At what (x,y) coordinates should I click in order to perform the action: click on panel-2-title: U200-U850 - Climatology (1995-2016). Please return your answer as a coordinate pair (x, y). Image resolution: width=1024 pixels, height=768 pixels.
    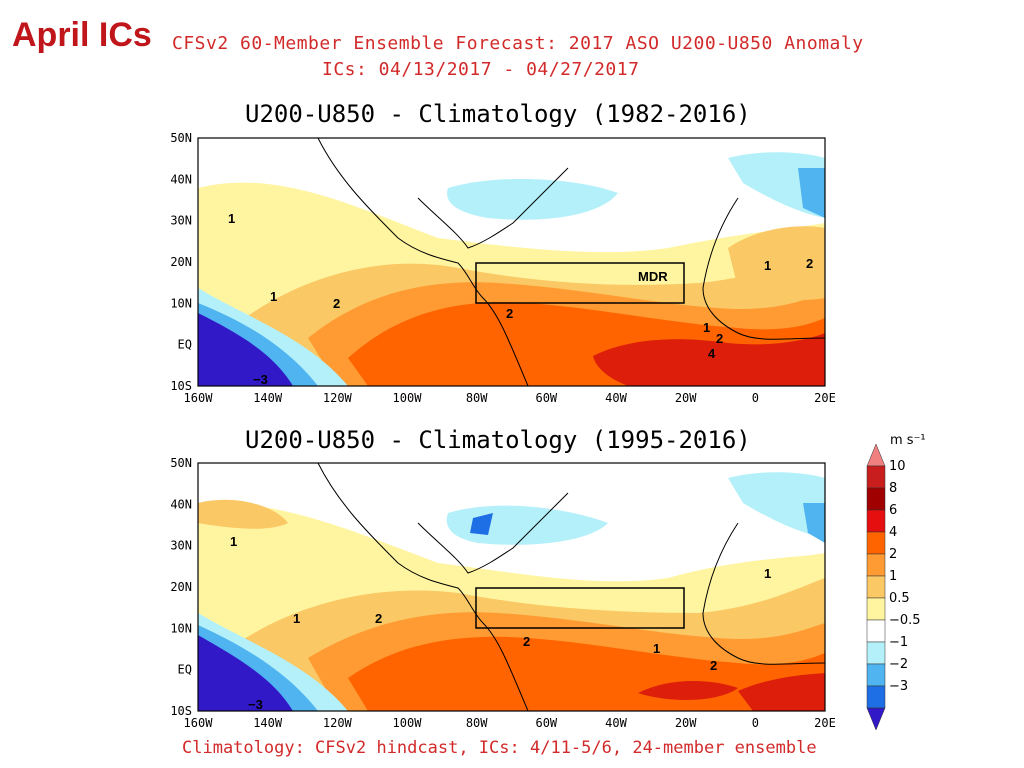
    Looking at the image, I should click on (498, 440).